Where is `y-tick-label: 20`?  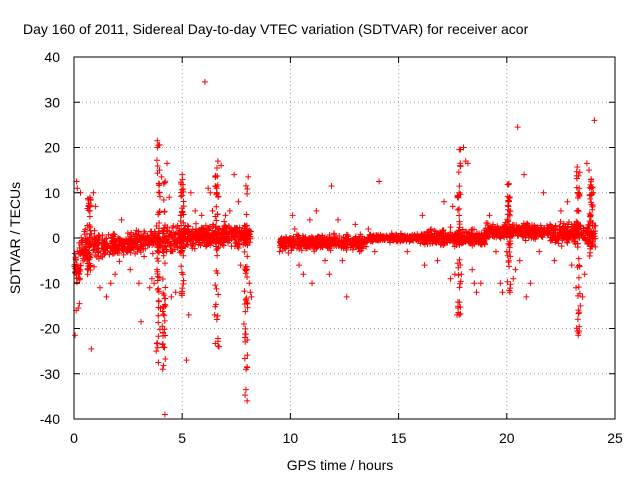
y-tick-label: 20 is located at coordinates (52, 148).